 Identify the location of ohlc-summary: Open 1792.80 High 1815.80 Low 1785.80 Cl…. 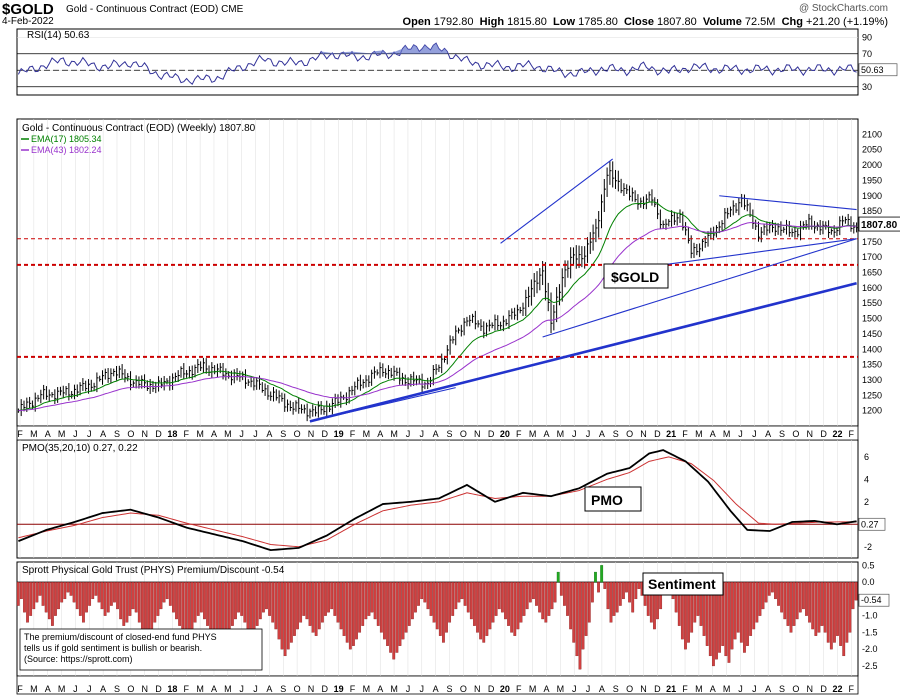
(645, 22).